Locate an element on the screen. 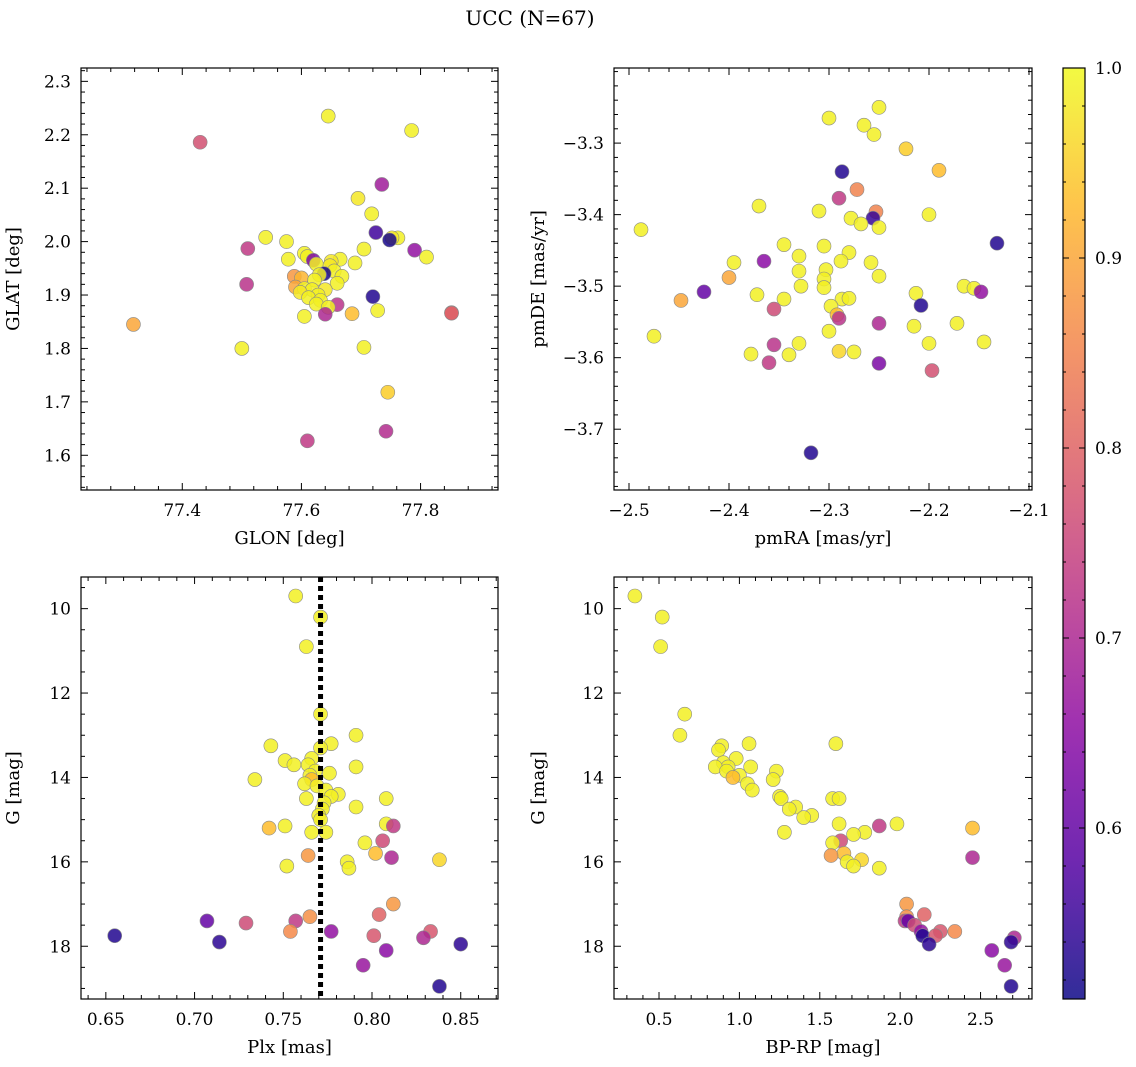 This screenshot has height=1067, width=1136. y-tick-label: 2.3 is located at coordinates (57, 82).